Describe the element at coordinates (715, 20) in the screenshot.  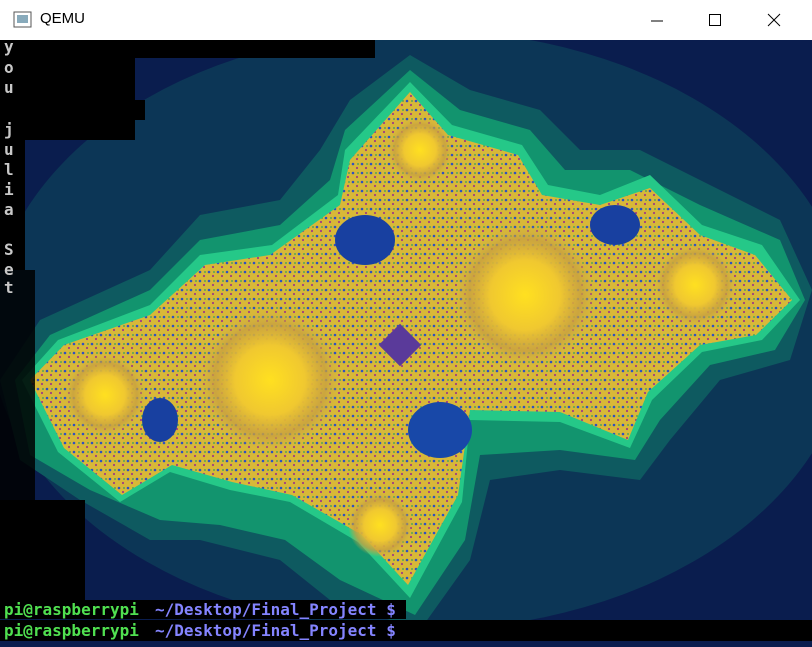
I see `maximize-button` at that location.